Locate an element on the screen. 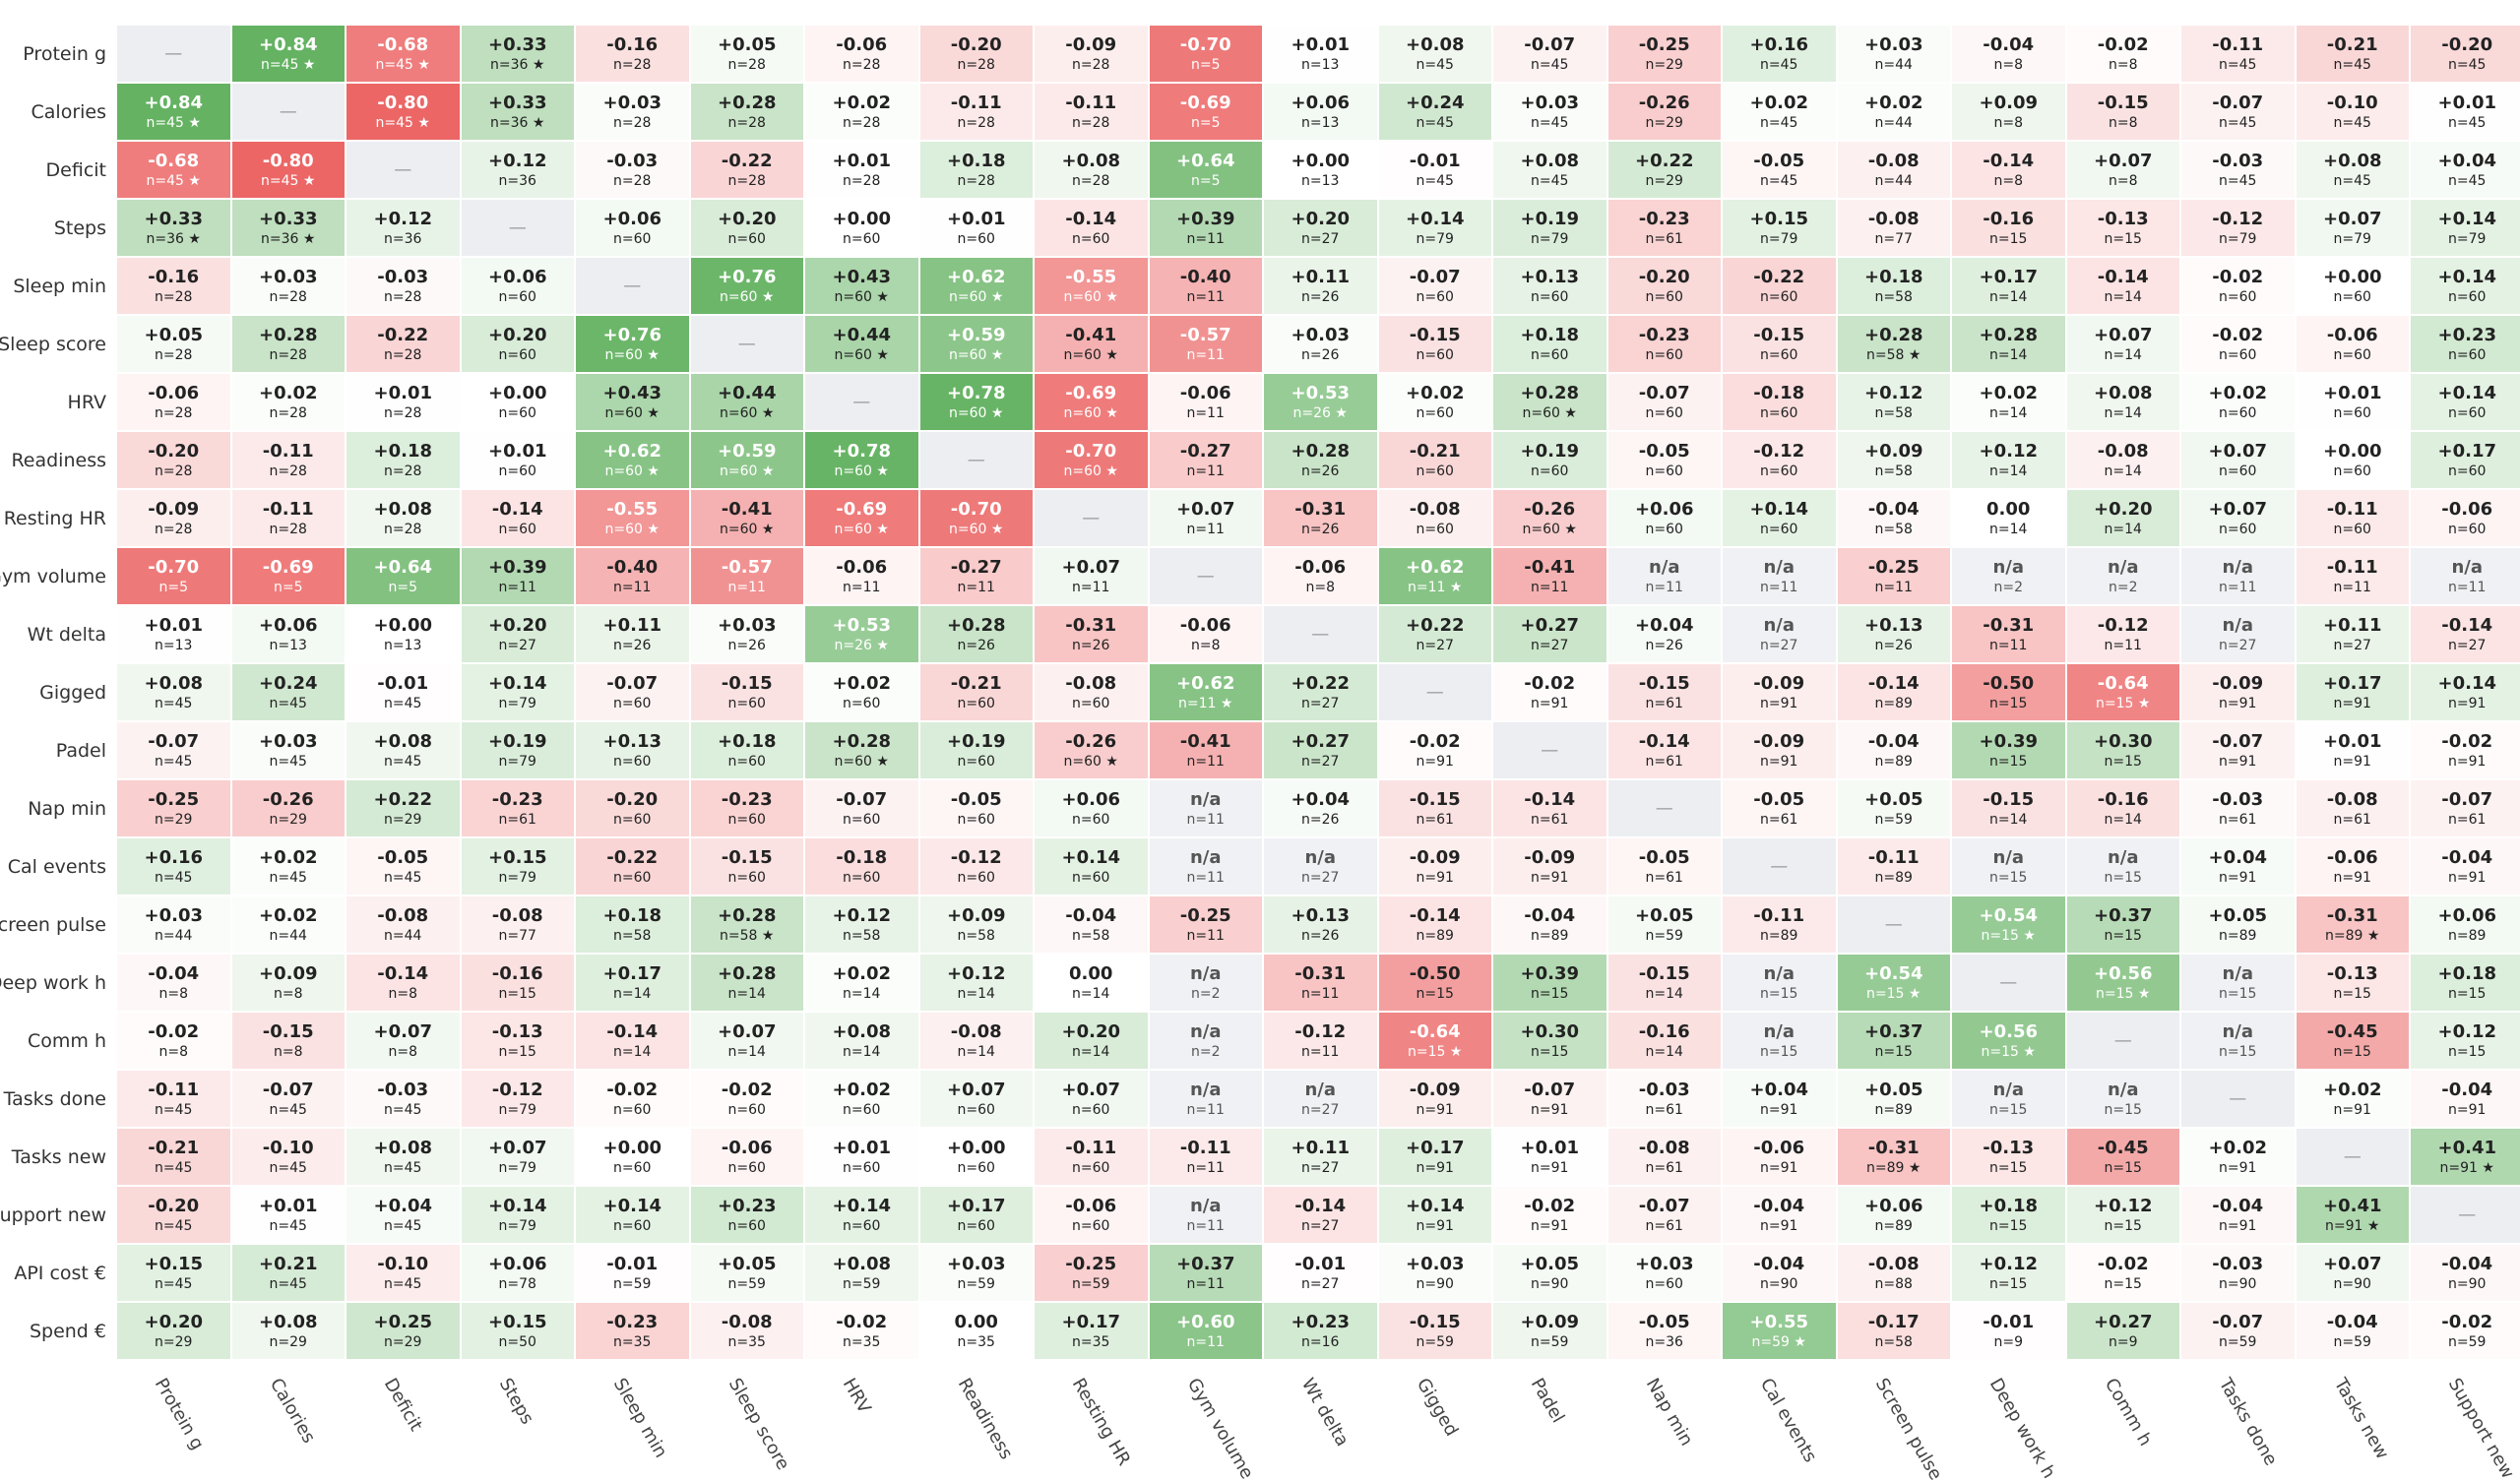 The width and height of the screenshot is (2520, 1481). cell: +0.16 n=45 is located at coordinates (173, 866).